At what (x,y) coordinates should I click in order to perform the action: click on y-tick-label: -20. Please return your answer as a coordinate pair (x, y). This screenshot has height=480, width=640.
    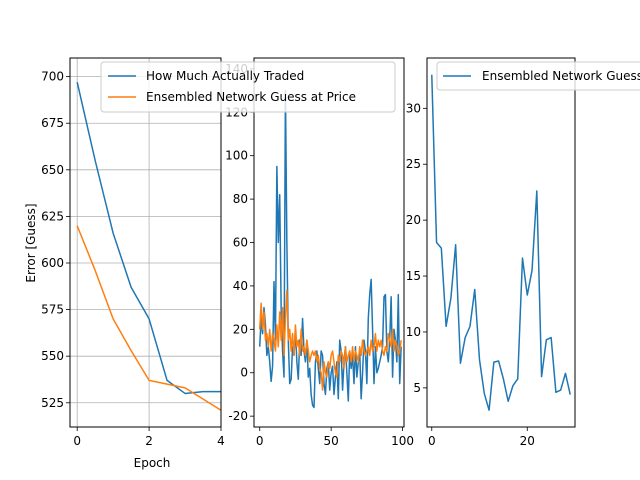
    Looking at the image, I should click on (238, 416).